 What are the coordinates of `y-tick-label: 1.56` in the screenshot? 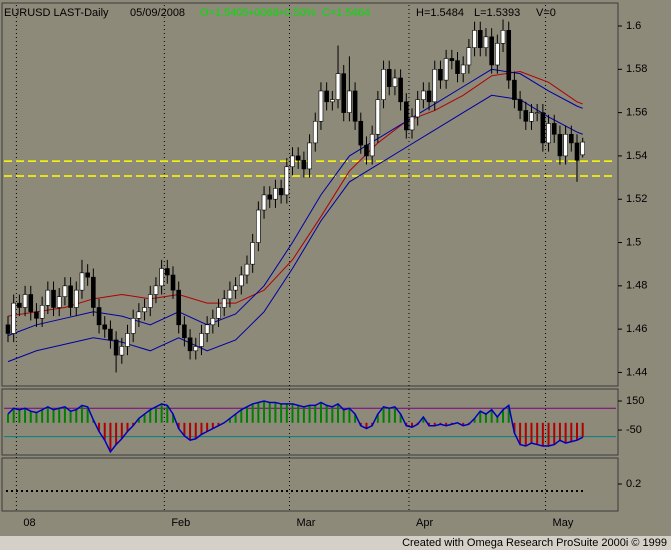 It's located at (636, 113).